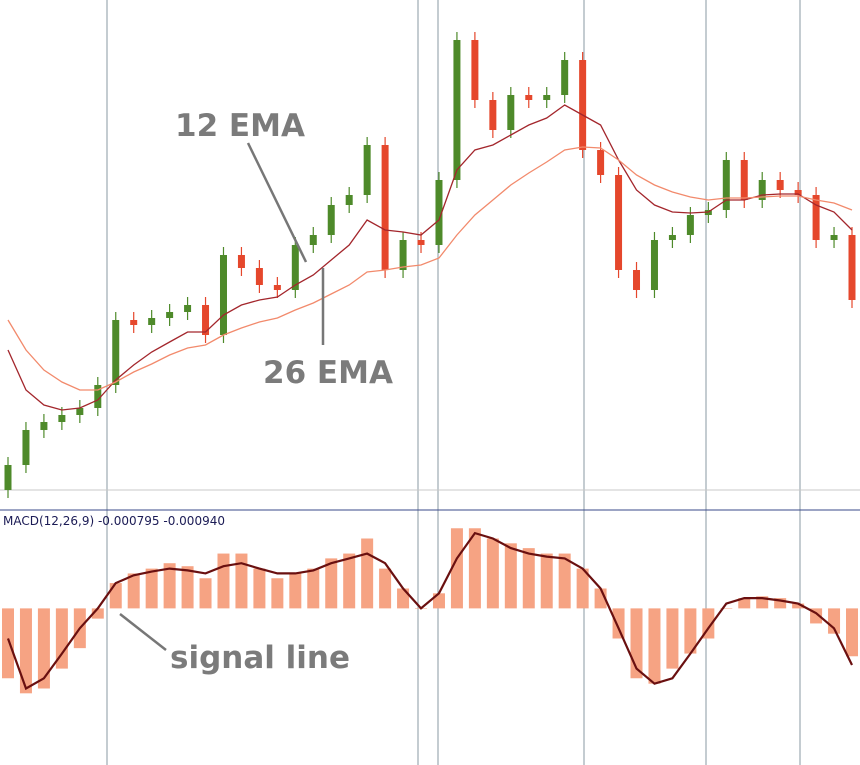  Describe the element at coordinates (194, 521) in the screenshot. I see `indicator-readout: -0.000940` at that location.